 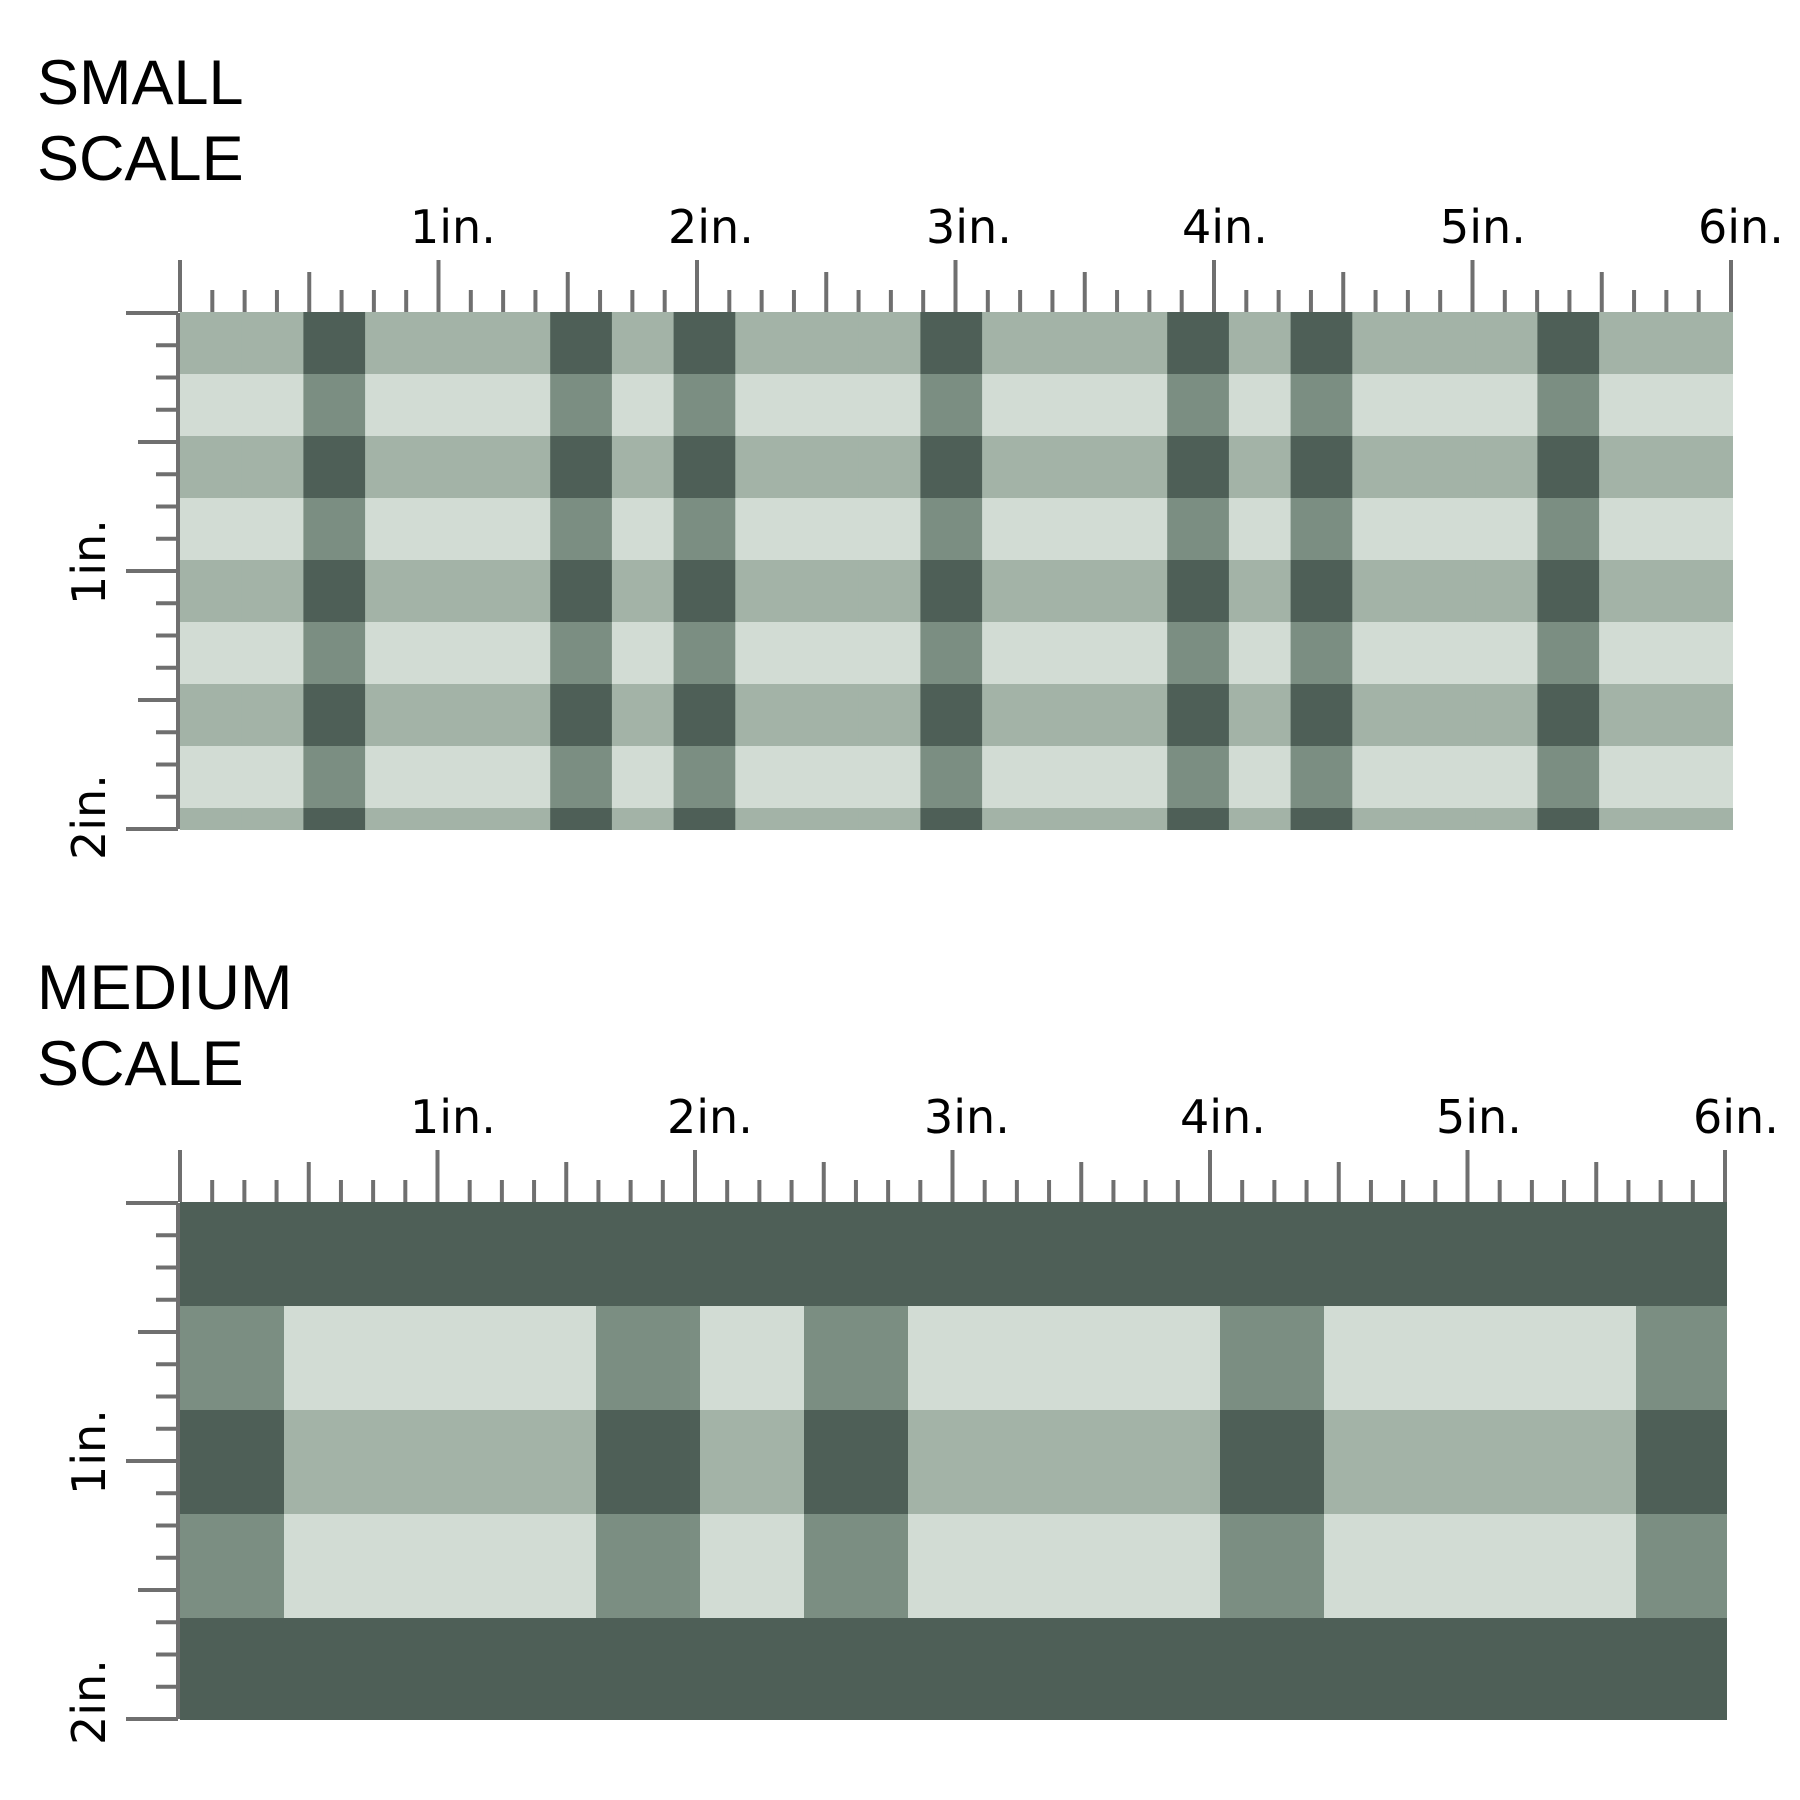 What do you see at coordinates (89, 1452) in the screenshot?
I see `medium-side-label-1: 1in.` at bounding box center [89, 1452].